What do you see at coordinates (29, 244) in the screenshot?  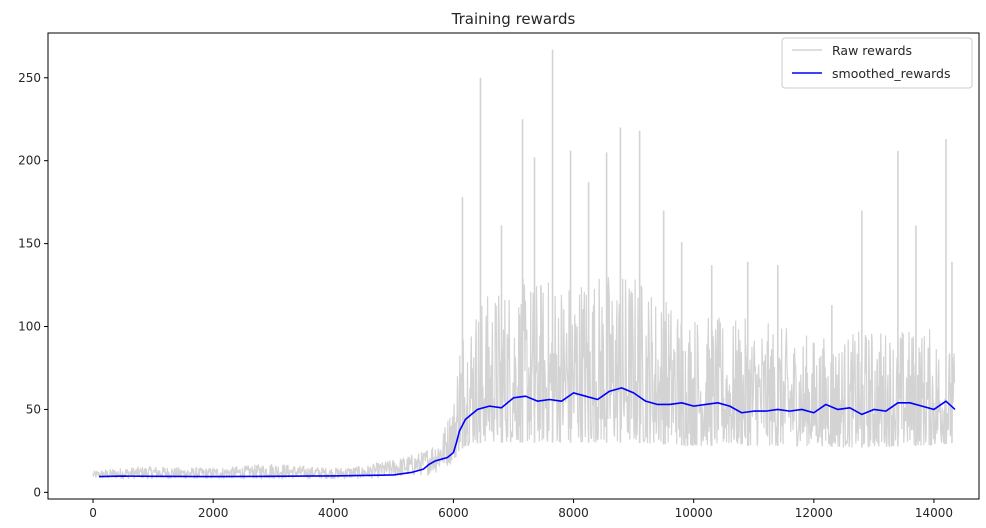 I see `y-tick-label: 150` at bounding box center [29, 244].